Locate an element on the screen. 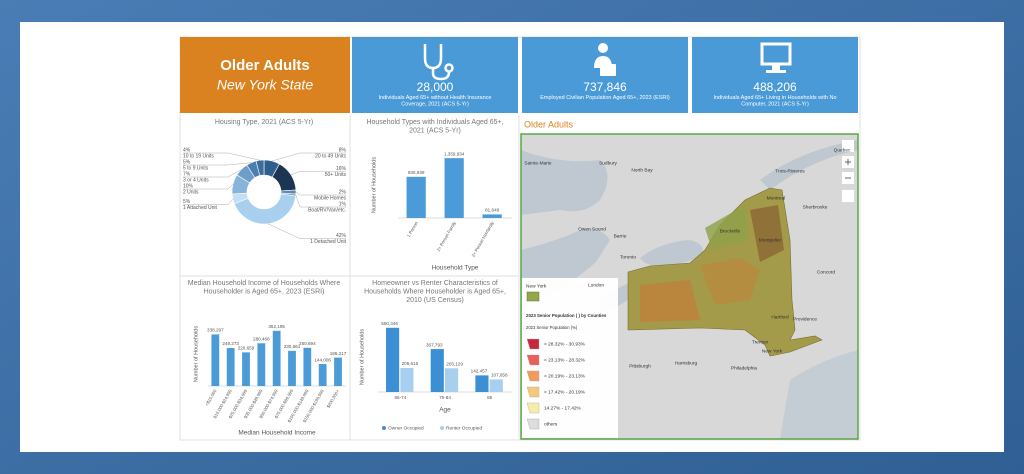  place-label: Owen Sound is located at coordinates (592, 229).